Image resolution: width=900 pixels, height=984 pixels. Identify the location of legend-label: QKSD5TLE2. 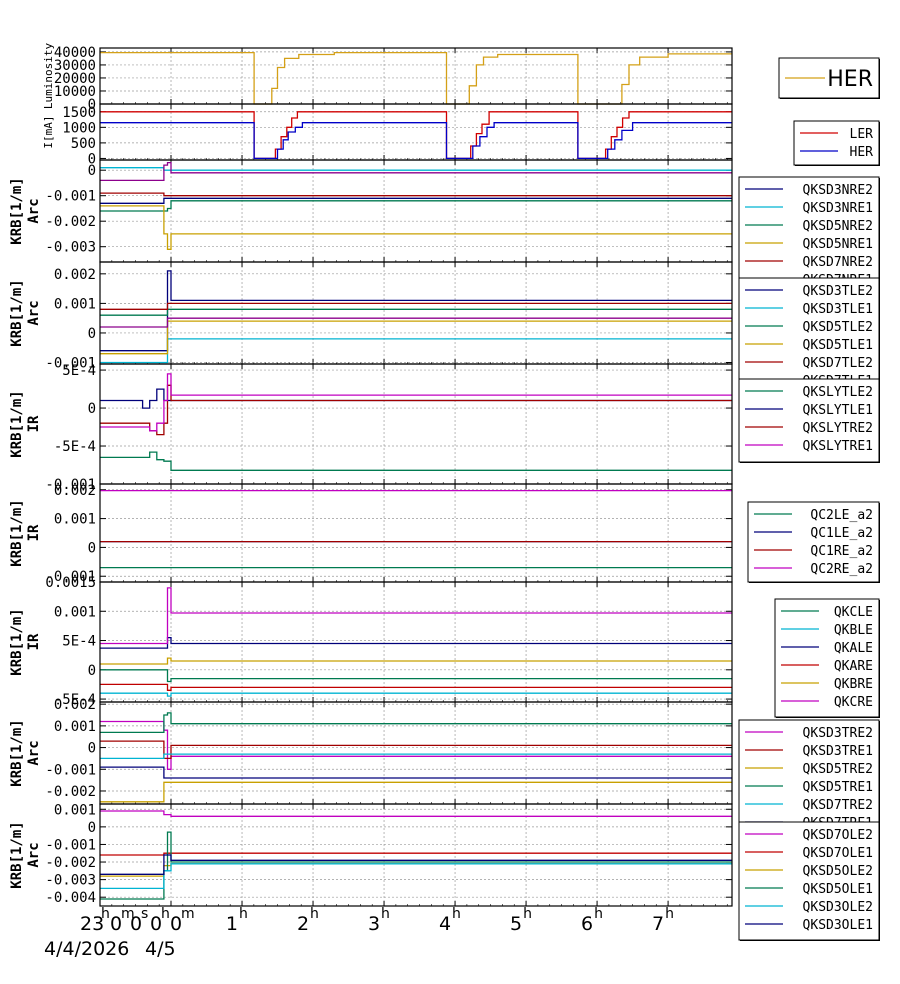
(838, 327).